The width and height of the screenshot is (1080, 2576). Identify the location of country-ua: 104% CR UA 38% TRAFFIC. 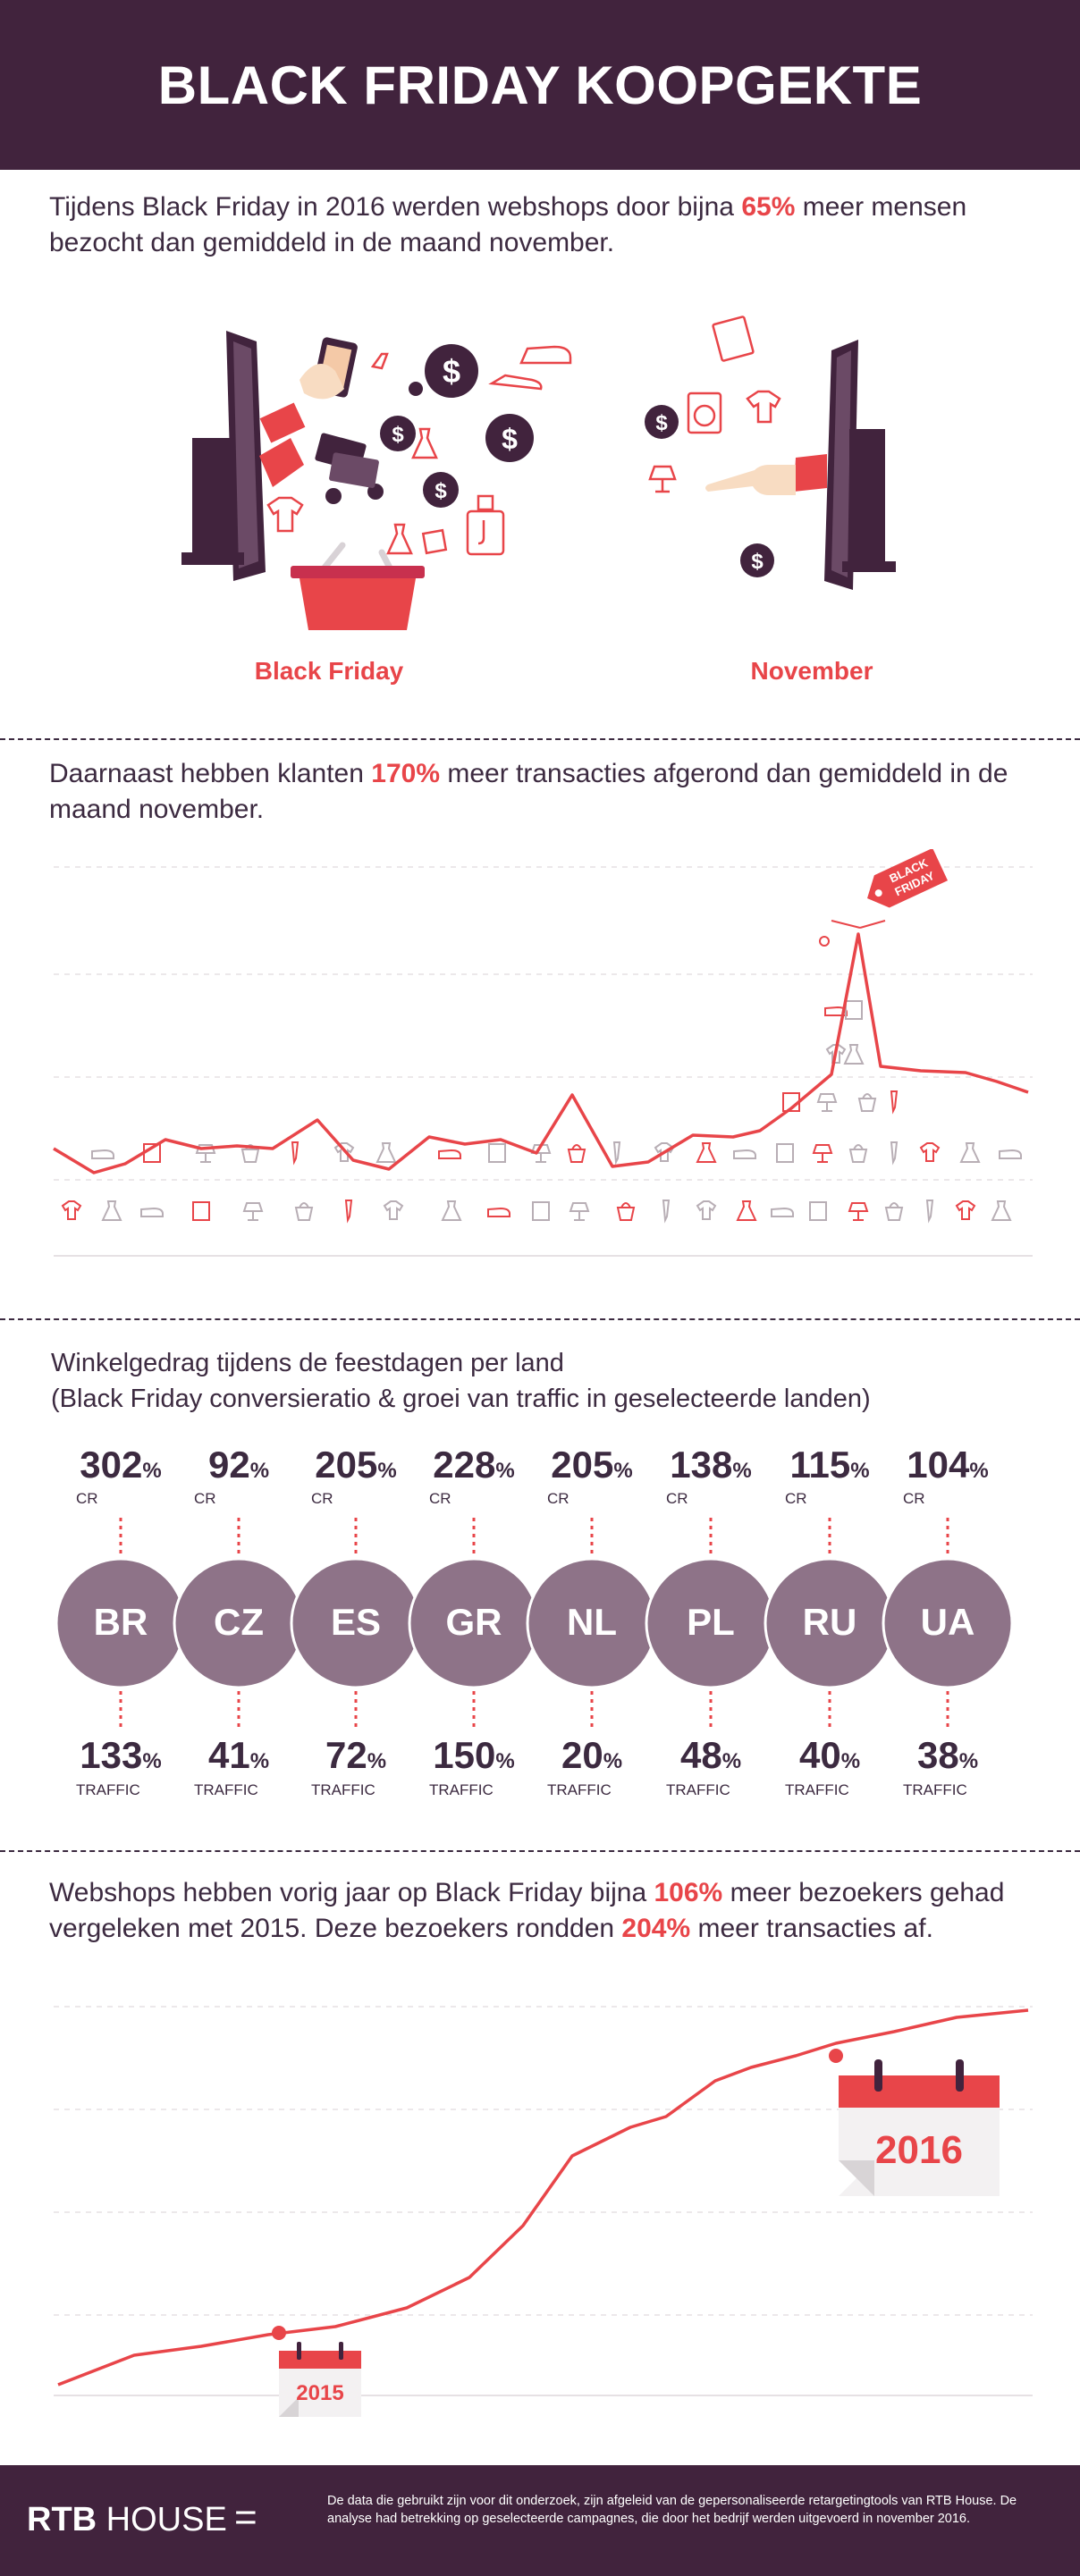
(948, 1632).